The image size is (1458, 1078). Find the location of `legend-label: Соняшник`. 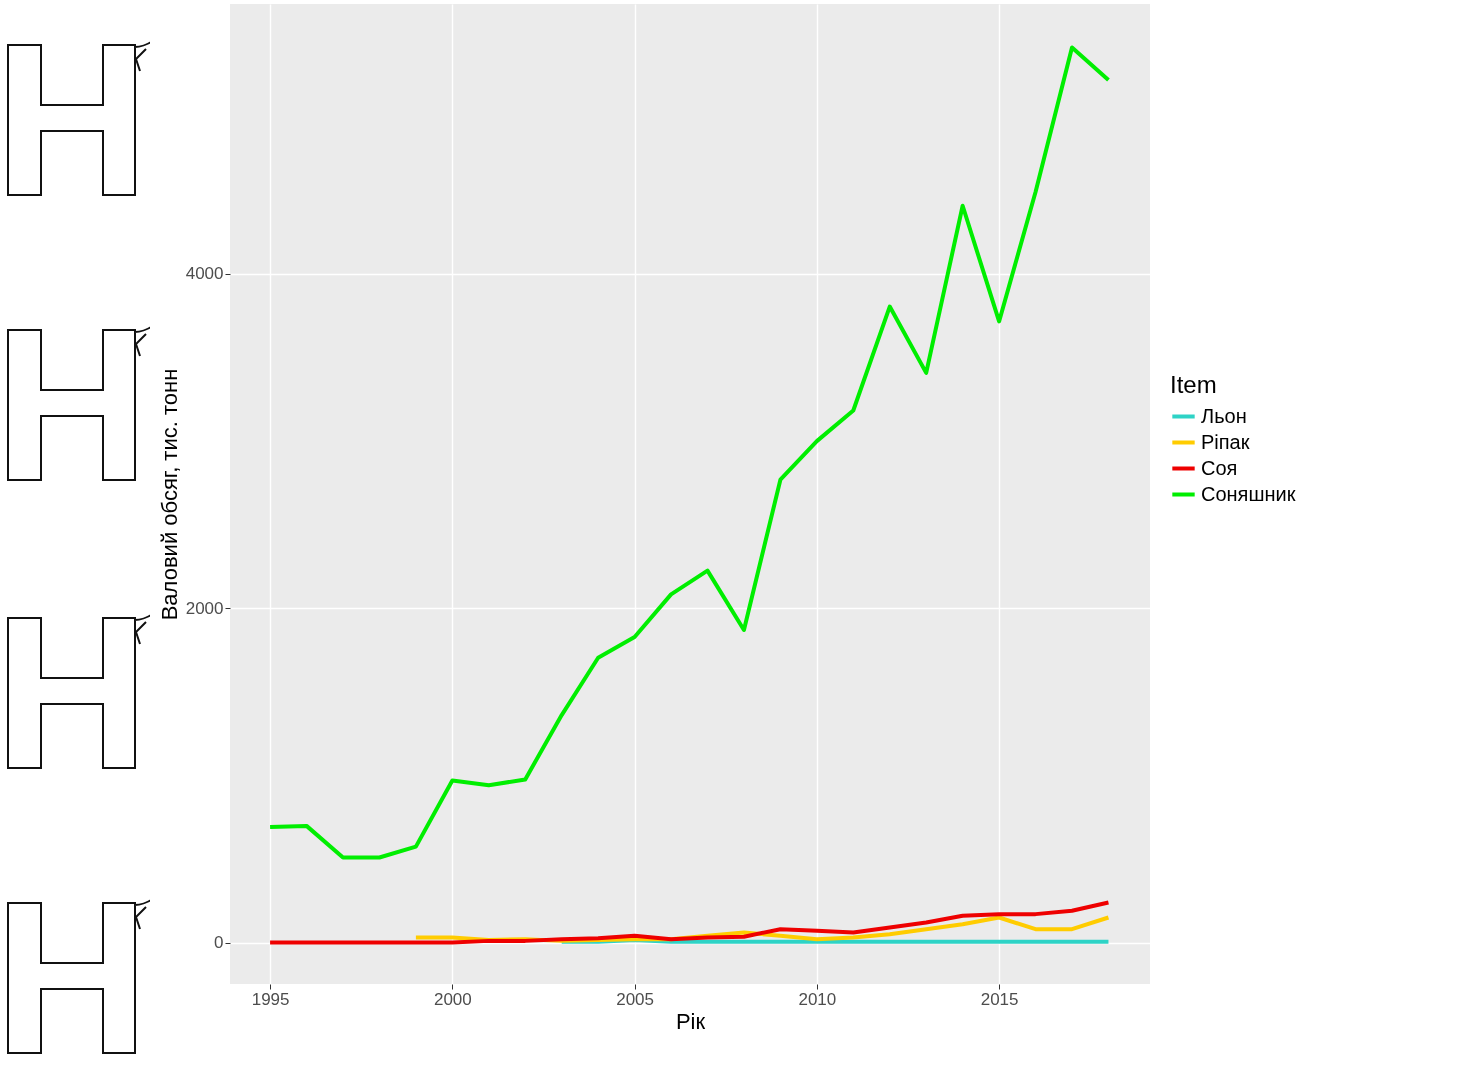

legend-label: Соняшник is located at coordinates (1248, 493).